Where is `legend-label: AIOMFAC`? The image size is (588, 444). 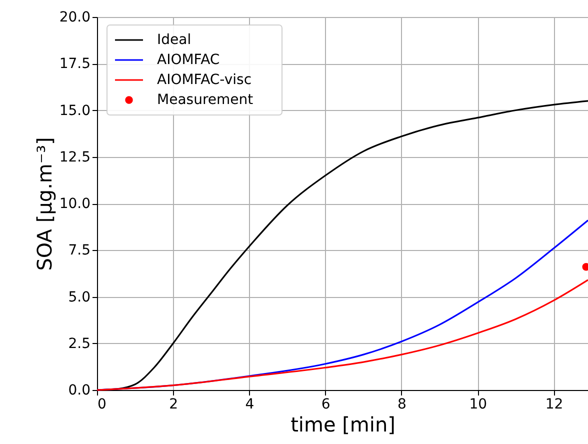 legend-label: AIOMFAC is located at coordinates (188, 60).